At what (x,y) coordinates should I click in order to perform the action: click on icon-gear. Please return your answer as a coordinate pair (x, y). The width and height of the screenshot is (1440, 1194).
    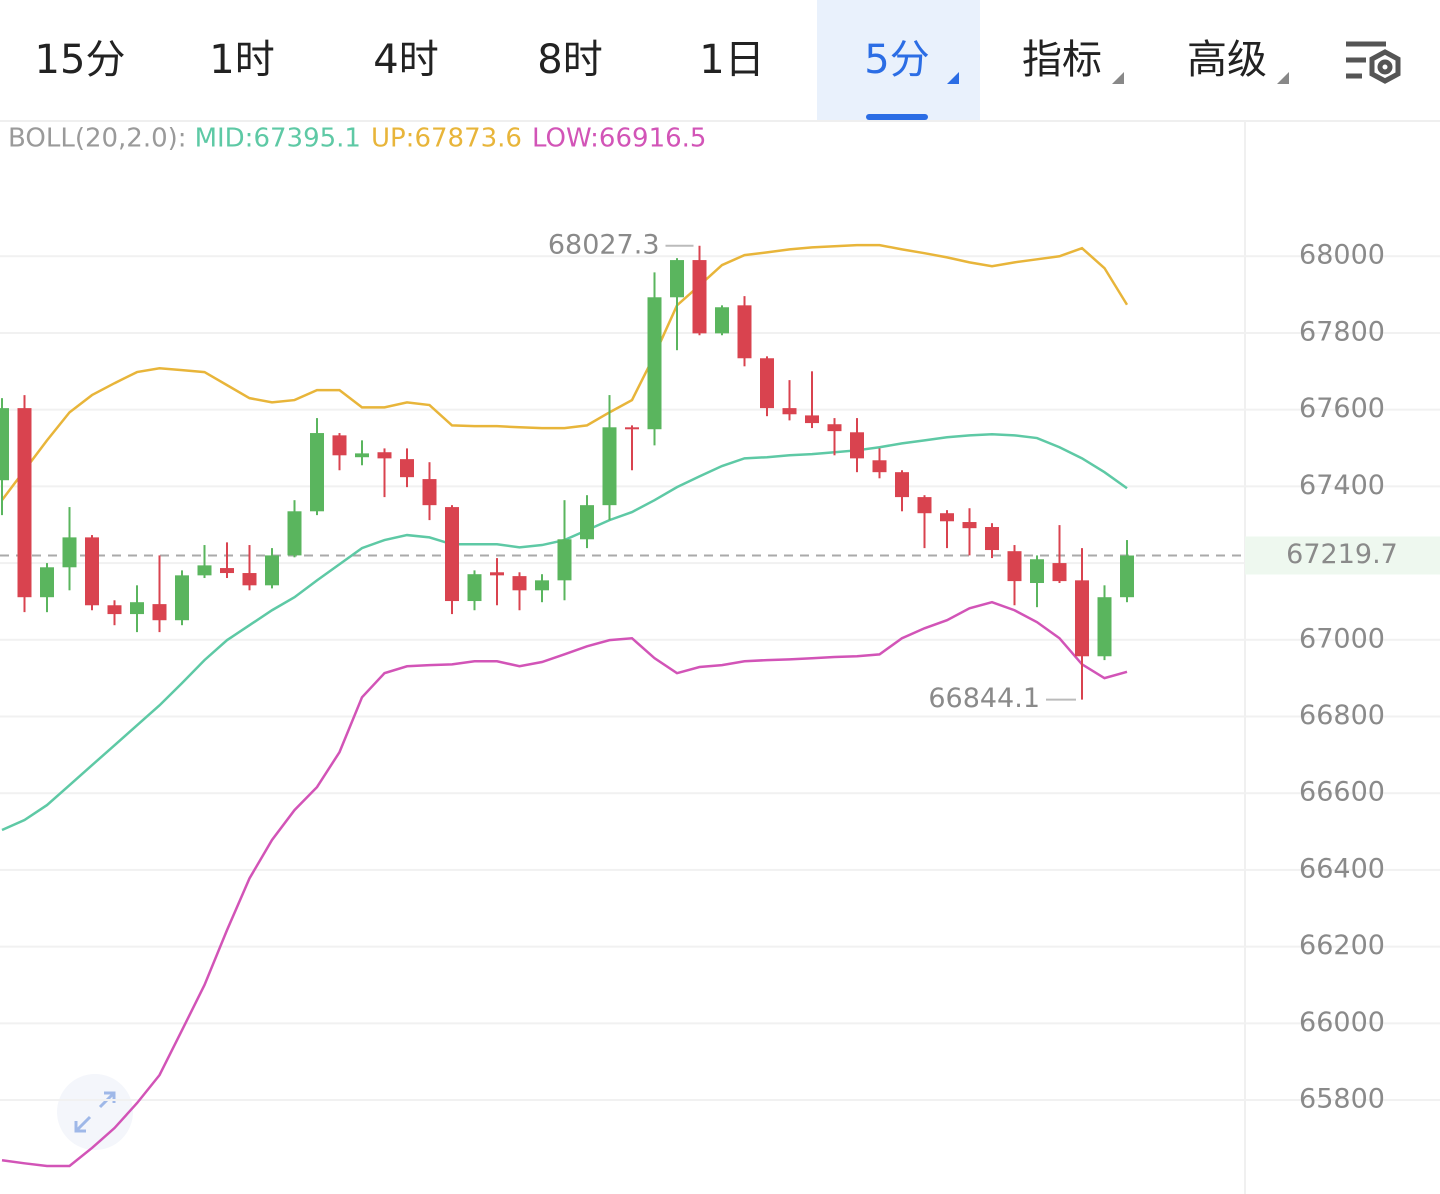
    Looking at the image, I should click on (1385, 66).